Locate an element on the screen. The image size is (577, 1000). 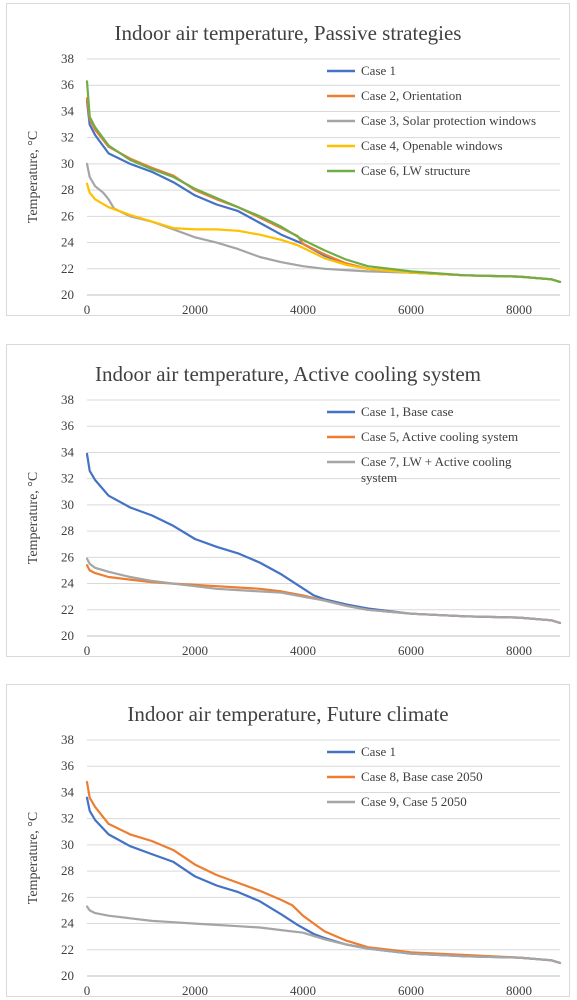
legend-entry-4: Case 4, Openable windows is located at coordinates (432, 145).